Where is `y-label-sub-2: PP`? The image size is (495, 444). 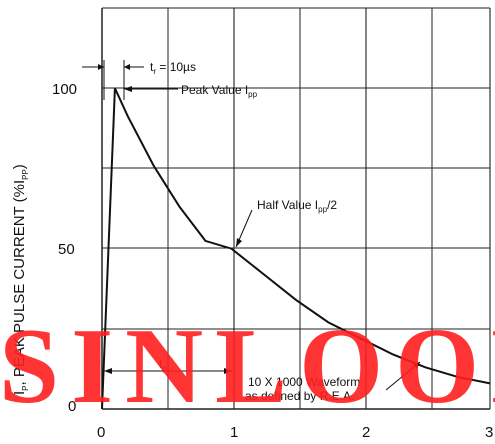
y-label-sub-2: PP is located at coordinates (25, 174).